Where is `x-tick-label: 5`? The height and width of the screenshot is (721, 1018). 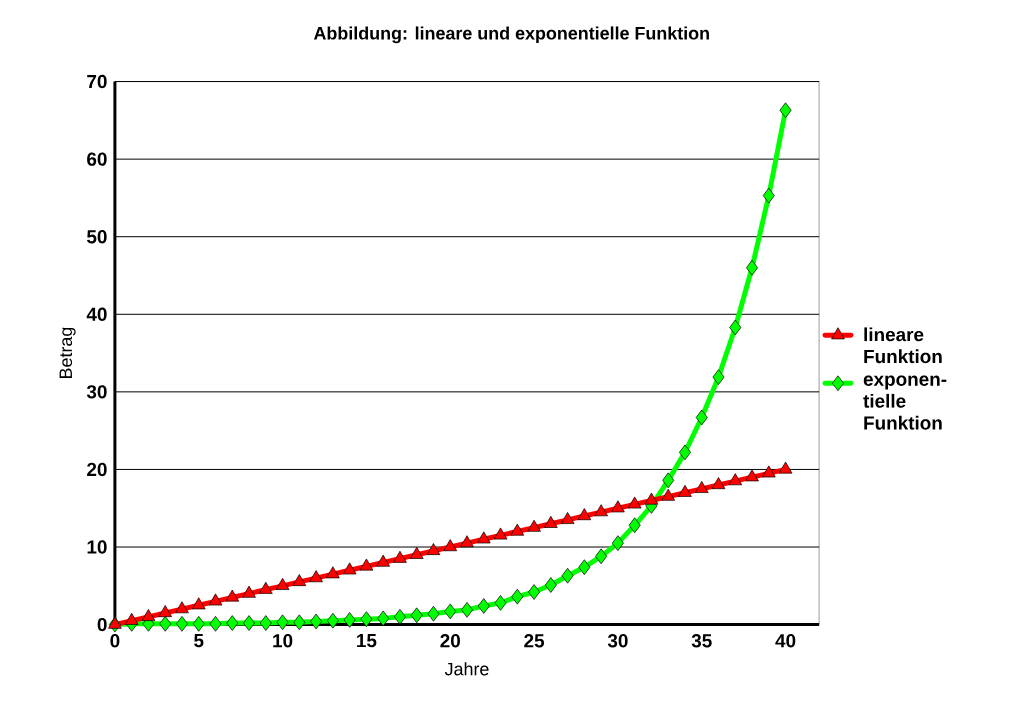
x-tick-label: 5 is located at coordinates (199, 641).